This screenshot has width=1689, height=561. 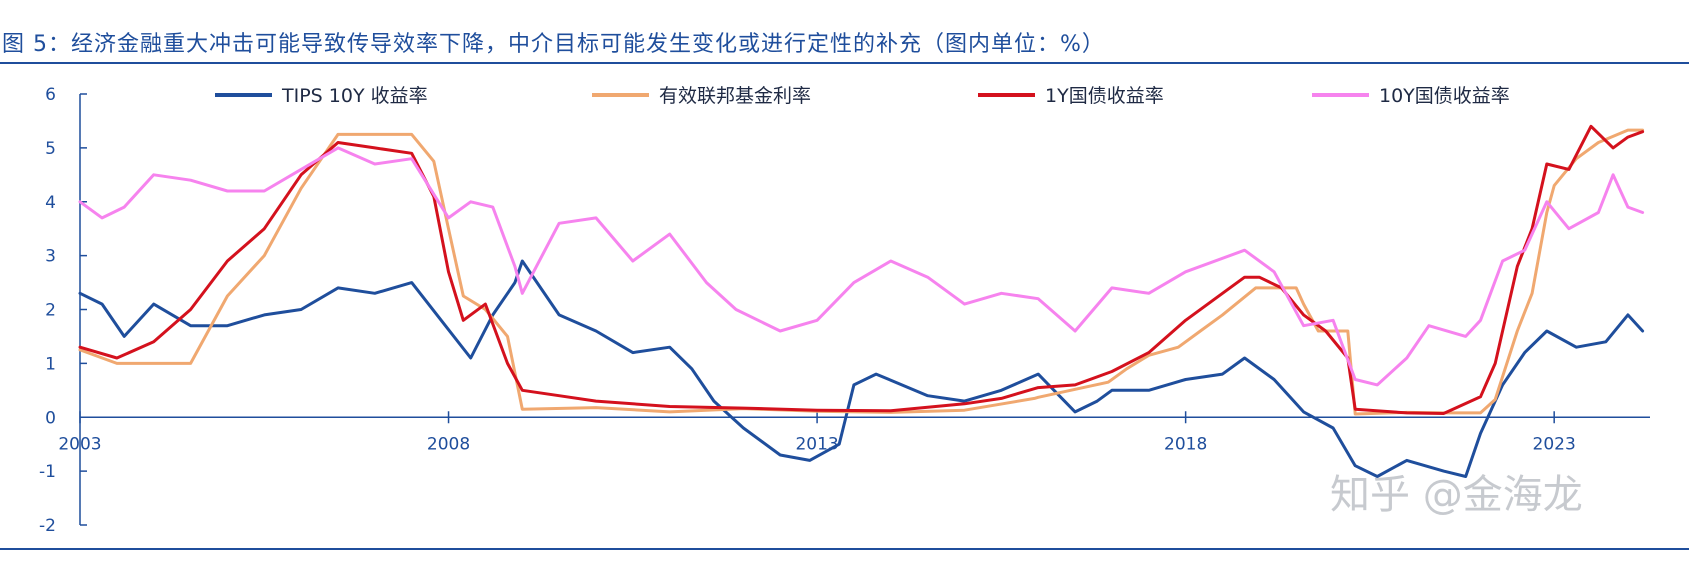 What do you see at coordinates (47, 472) in the screenshot?
I see `y-tick-label: -1` at bounding box center [47, 472].